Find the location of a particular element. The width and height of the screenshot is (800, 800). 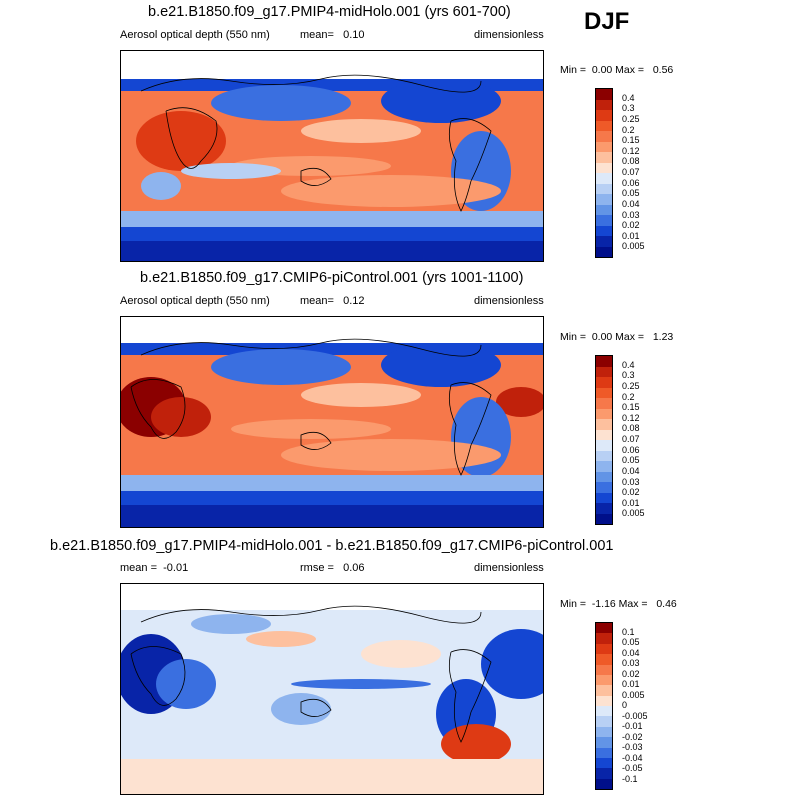

colorbar-tick-label: 0.2 is located at coordinates (628, 396).